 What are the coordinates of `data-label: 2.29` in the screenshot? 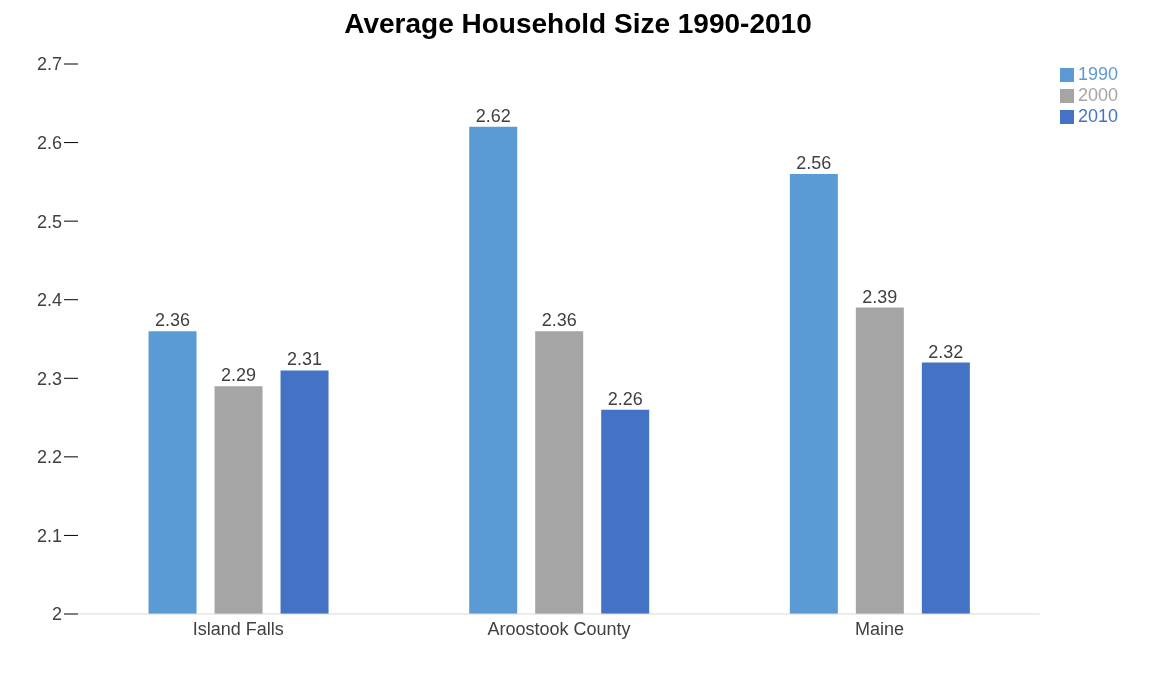 It's located at (239, 375).